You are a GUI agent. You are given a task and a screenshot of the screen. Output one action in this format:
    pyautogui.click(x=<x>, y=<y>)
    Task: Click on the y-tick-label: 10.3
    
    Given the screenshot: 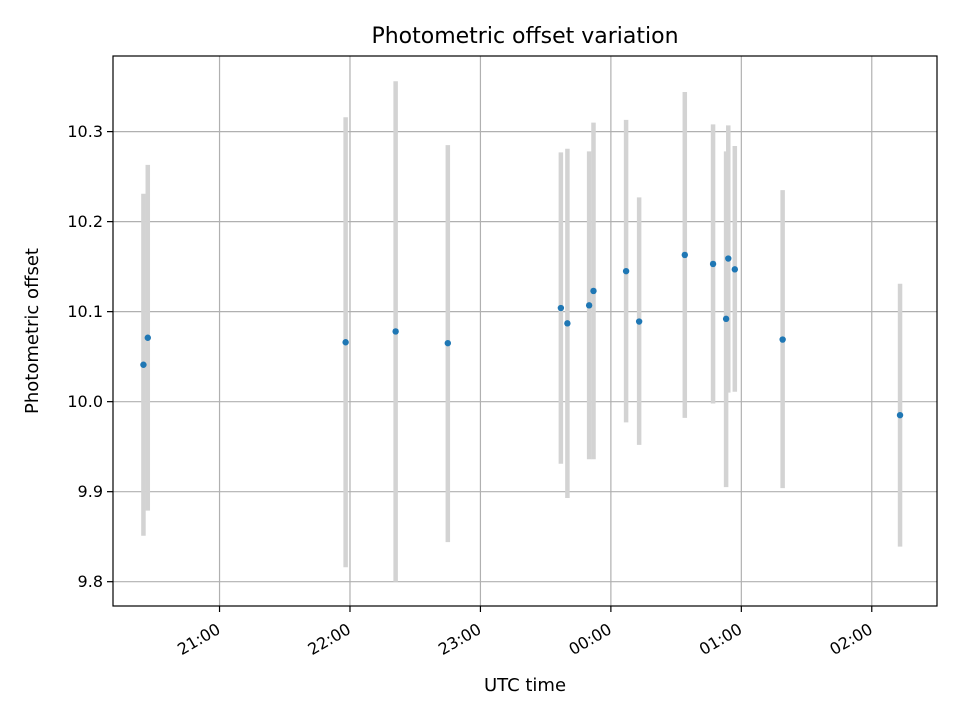 What is the action you would take?
    pyautogui.click(x=85, y=131)
    